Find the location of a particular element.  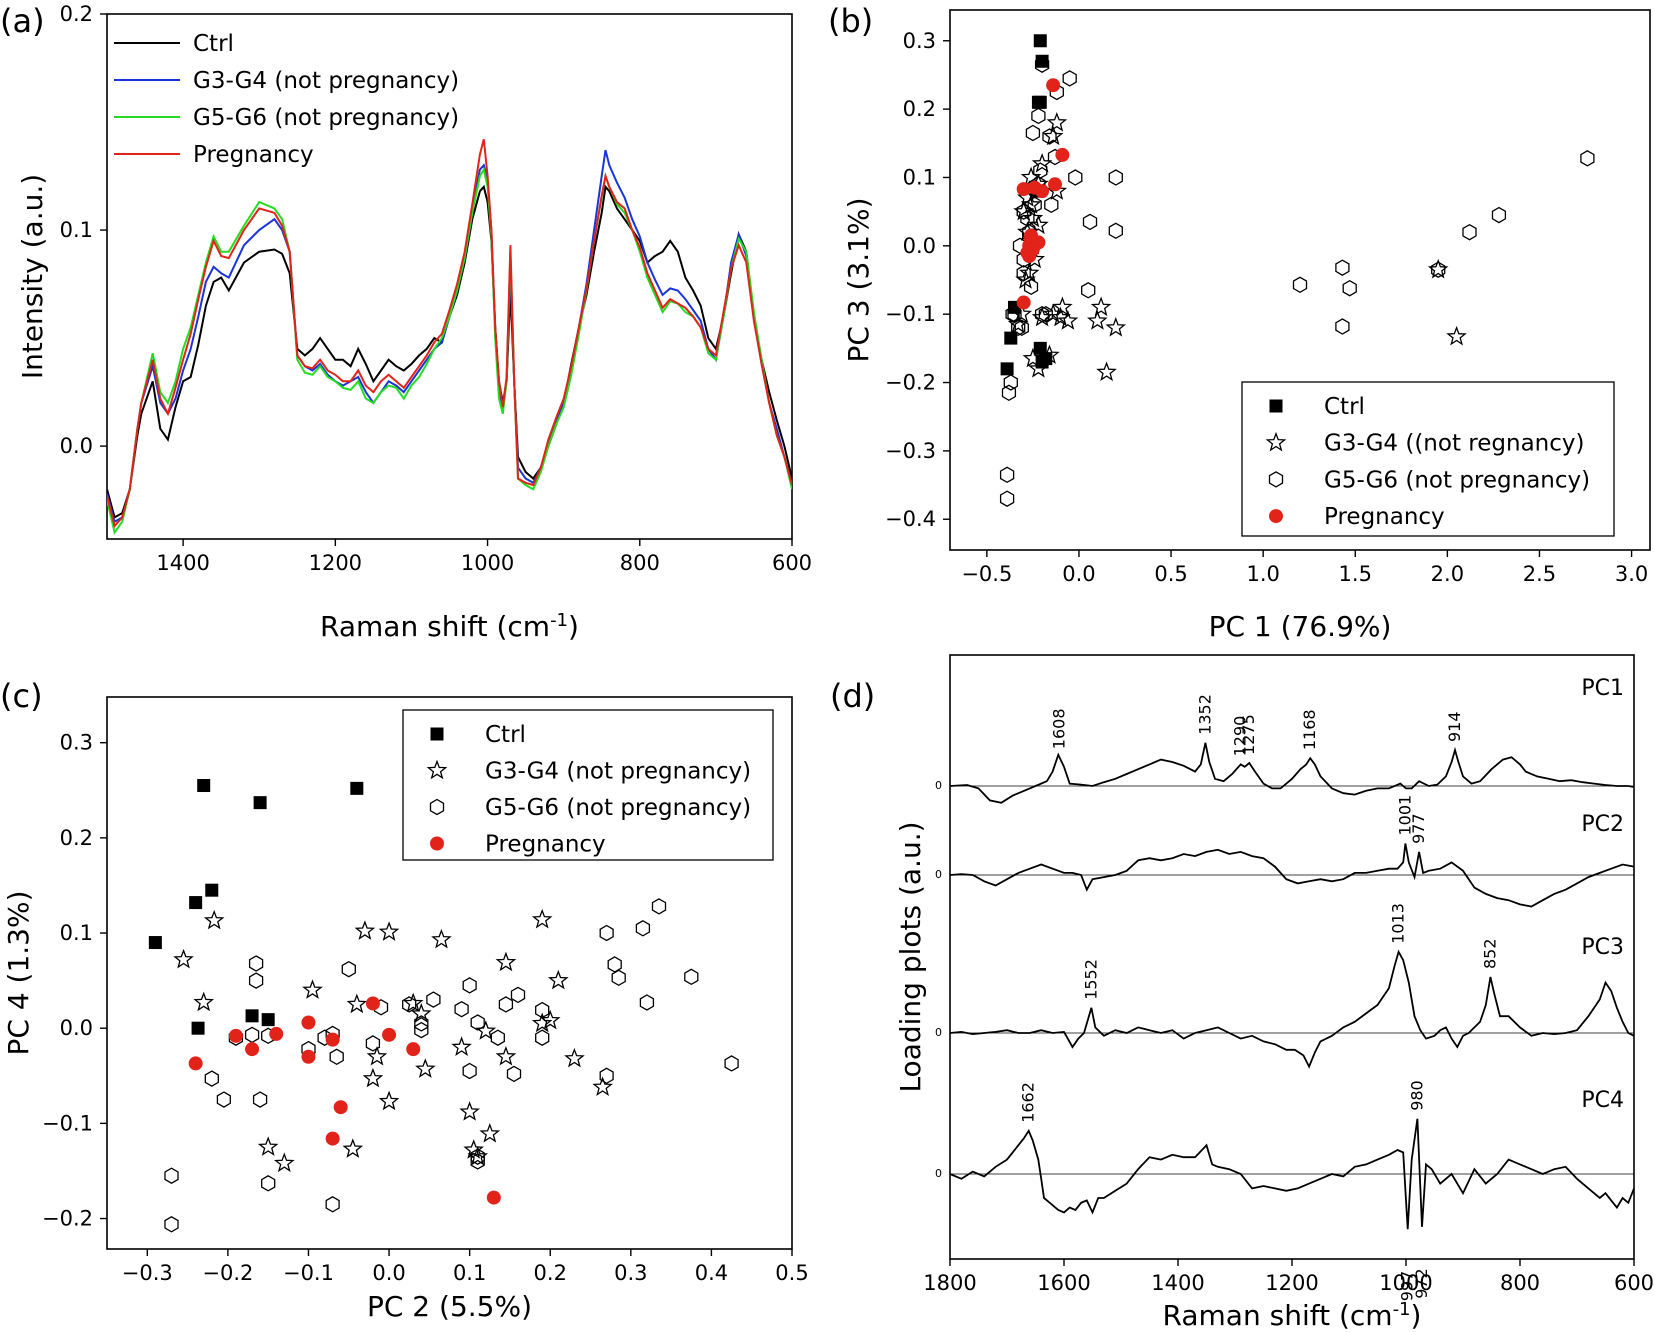

legend-box-b is located at coordinates (1428, 459).